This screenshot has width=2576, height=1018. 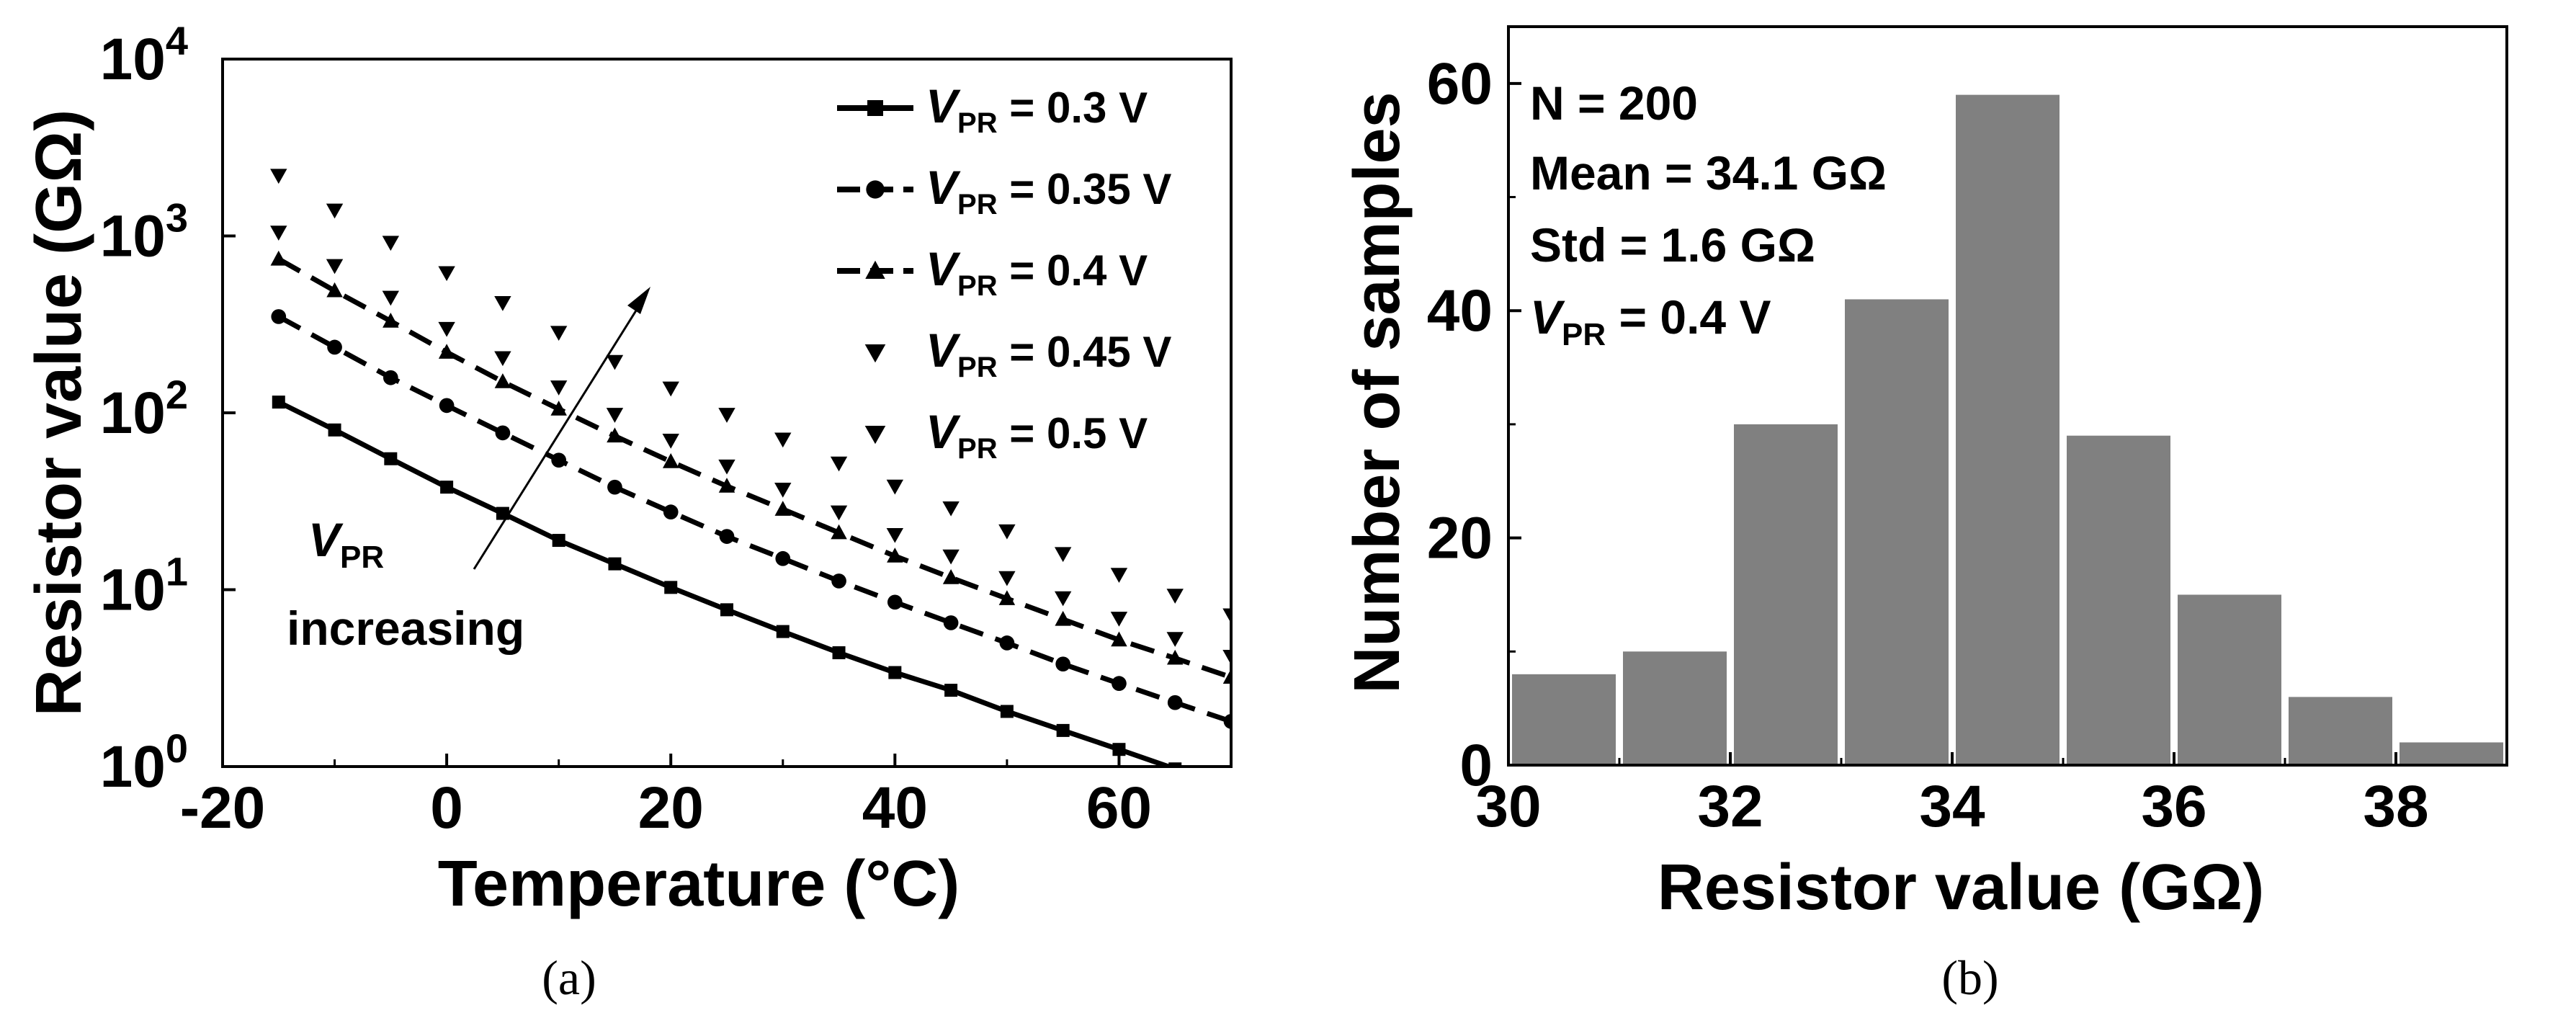 I want to click on legend-label: VPR = 0.4 V, so click(x=1037, y=272).